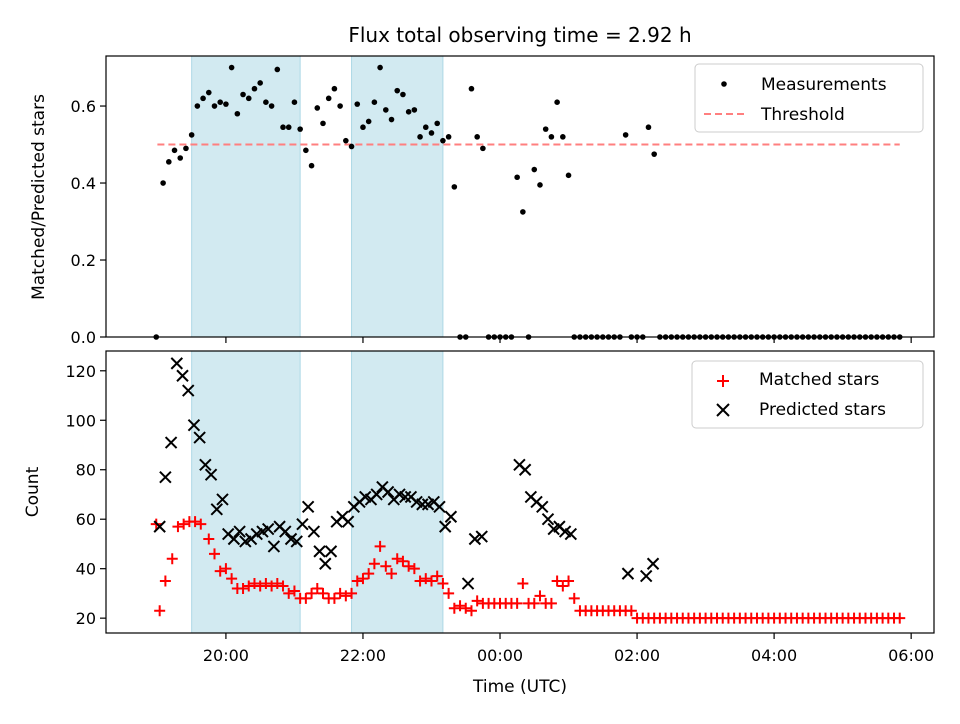 The width and height of the screenshot is (960, 724). I want to click on bottom-y-tick-label: 20, so click(86, 618).